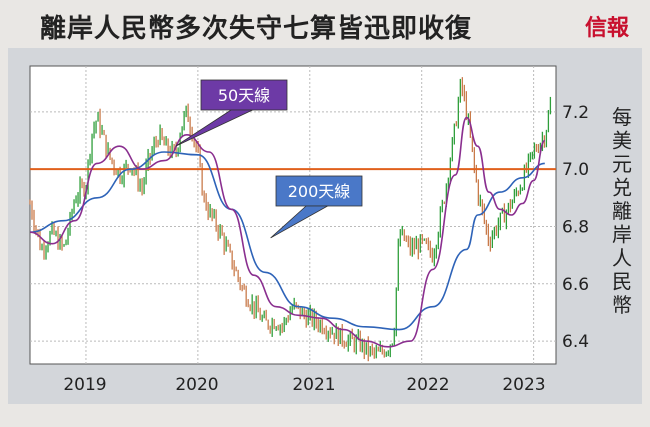 This screenshot has height=427, width=650. What do you see at coordinates (427, 385) in the screenshot?
I see `x-tick-label-3: 2022` at bounding box center [427, 385].